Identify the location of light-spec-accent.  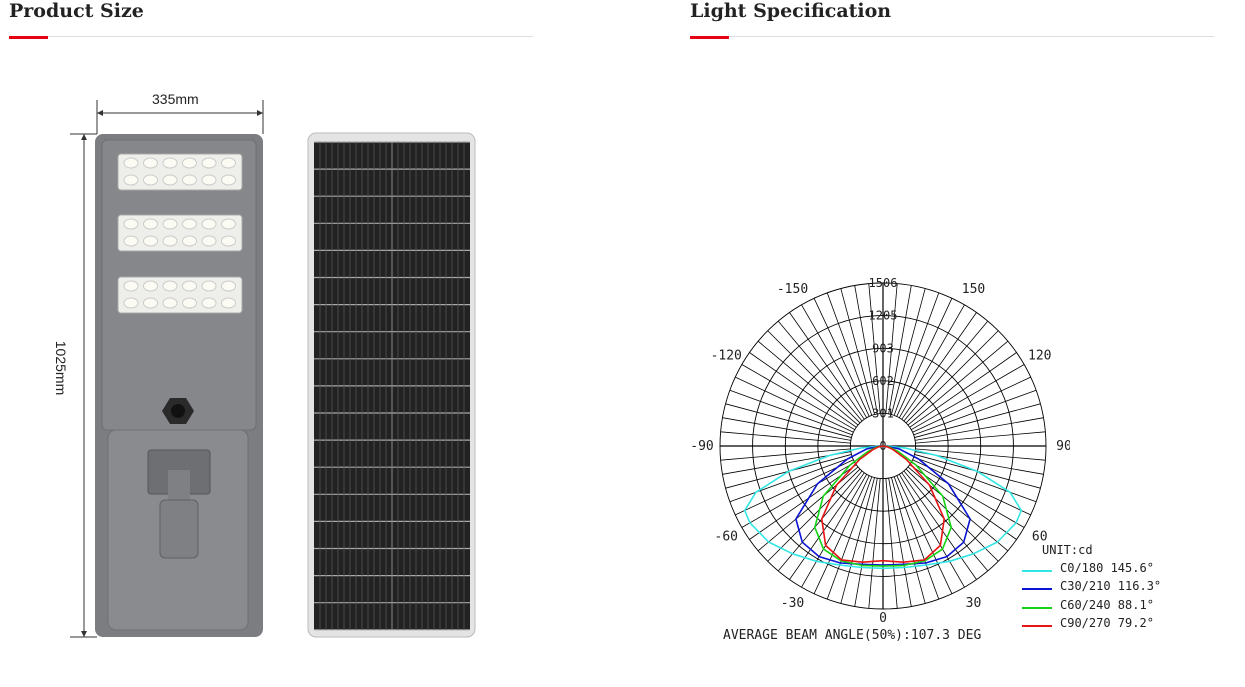
(709, 37).